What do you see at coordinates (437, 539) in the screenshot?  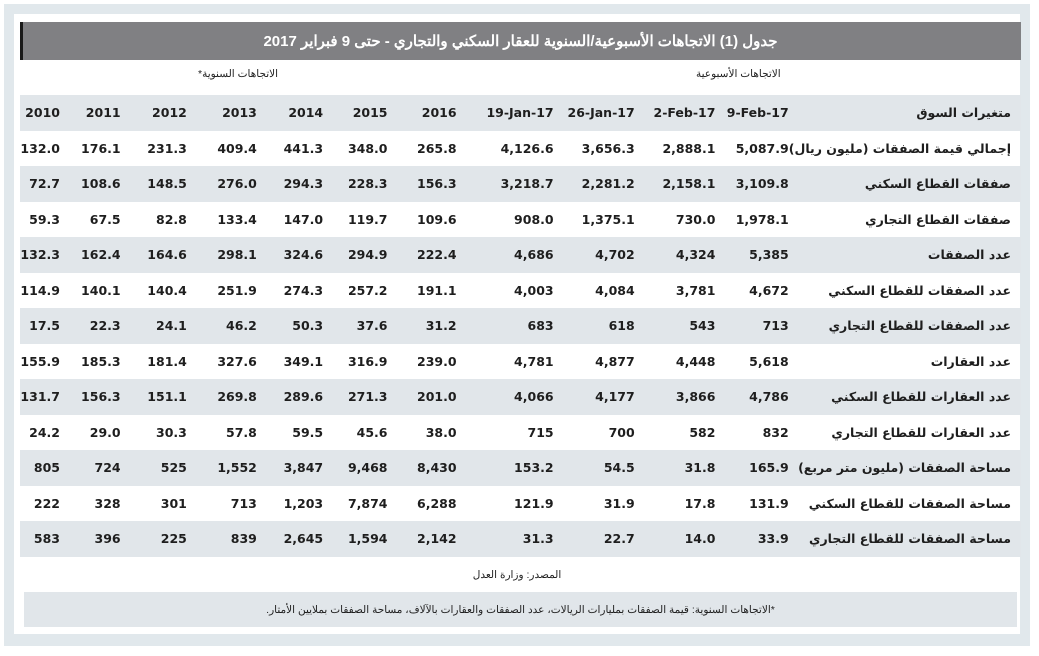 I see `annual-cell: 2,142` at bounding box center [437, 539].